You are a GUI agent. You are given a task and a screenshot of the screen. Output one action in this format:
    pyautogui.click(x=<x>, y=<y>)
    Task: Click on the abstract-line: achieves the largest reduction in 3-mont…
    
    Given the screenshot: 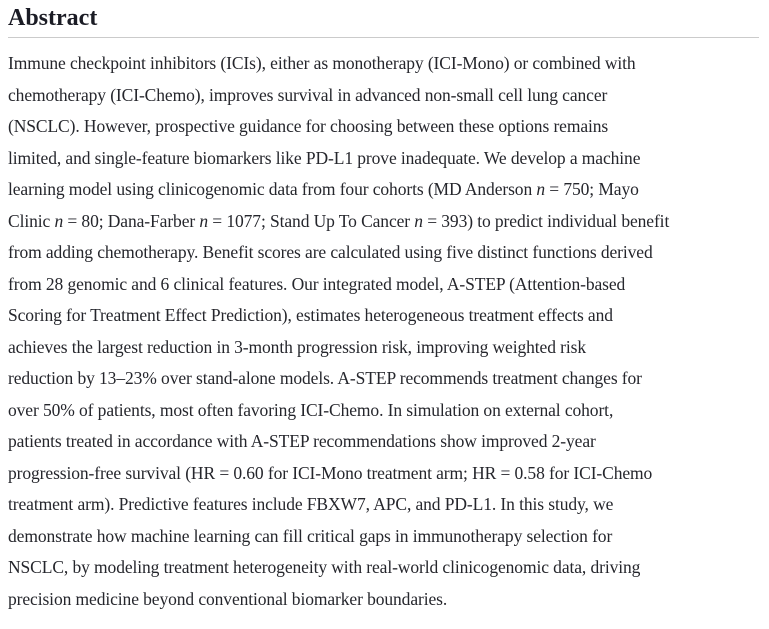 What is the action you would take?
    pyautogui.click(x=297, y=346)
    